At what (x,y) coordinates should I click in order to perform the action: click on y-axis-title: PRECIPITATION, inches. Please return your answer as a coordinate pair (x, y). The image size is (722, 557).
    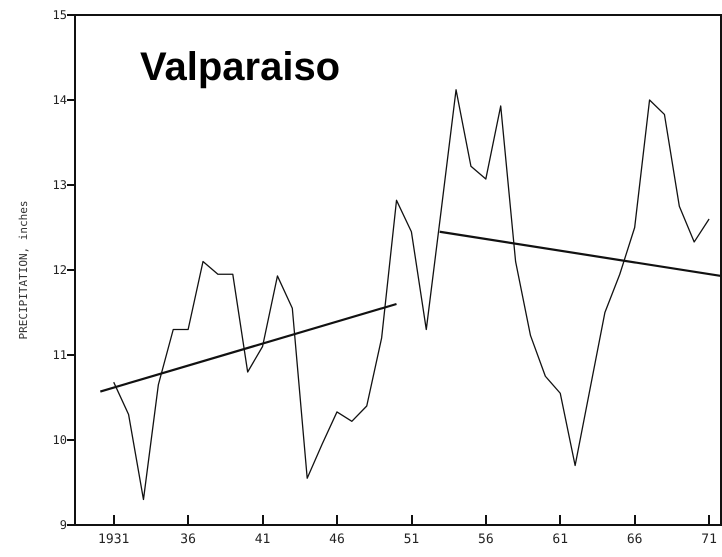
    Looking at the image, I should click on (23, 270).